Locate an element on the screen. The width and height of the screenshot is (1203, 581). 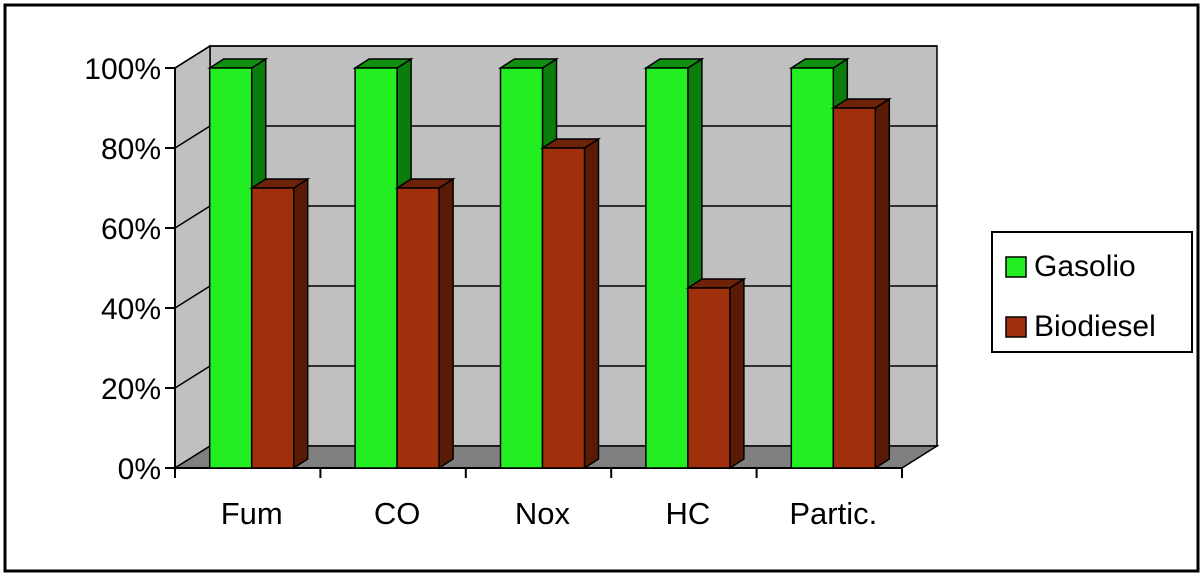
gridline is located at coordinates (555, 57).